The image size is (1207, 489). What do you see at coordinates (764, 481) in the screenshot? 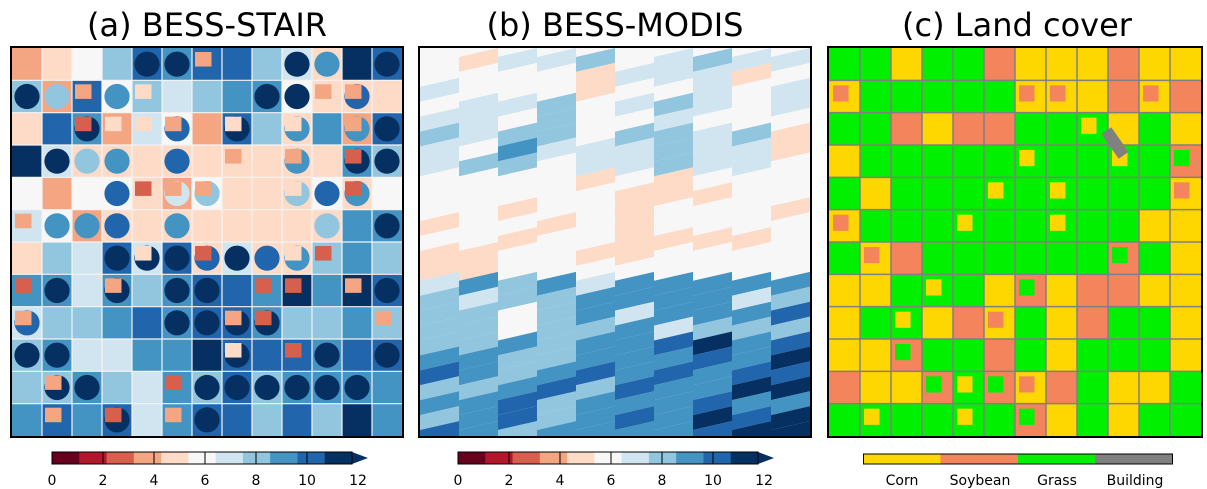
I see `colorbar-tick: 12` at bounding box center [764, 481].